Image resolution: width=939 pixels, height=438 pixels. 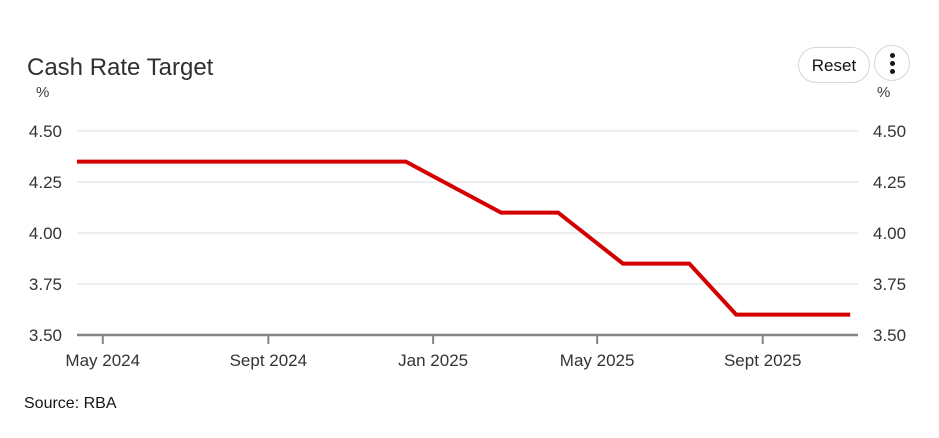 What do you see at coordinates (597, 360) in the screenshot?
I see `x-tick-label: May 2025` at bounding box center [597, 360].